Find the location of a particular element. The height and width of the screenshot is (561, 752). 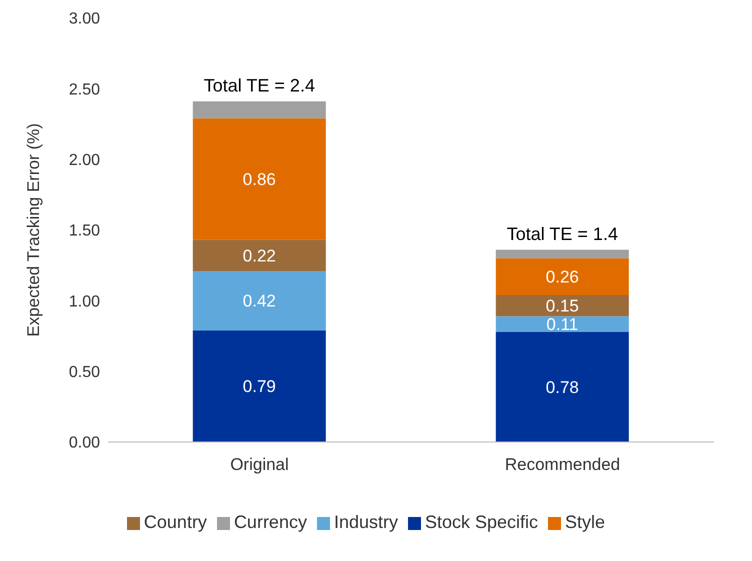

legend-label: Industry is located at coordinates (366, 522).